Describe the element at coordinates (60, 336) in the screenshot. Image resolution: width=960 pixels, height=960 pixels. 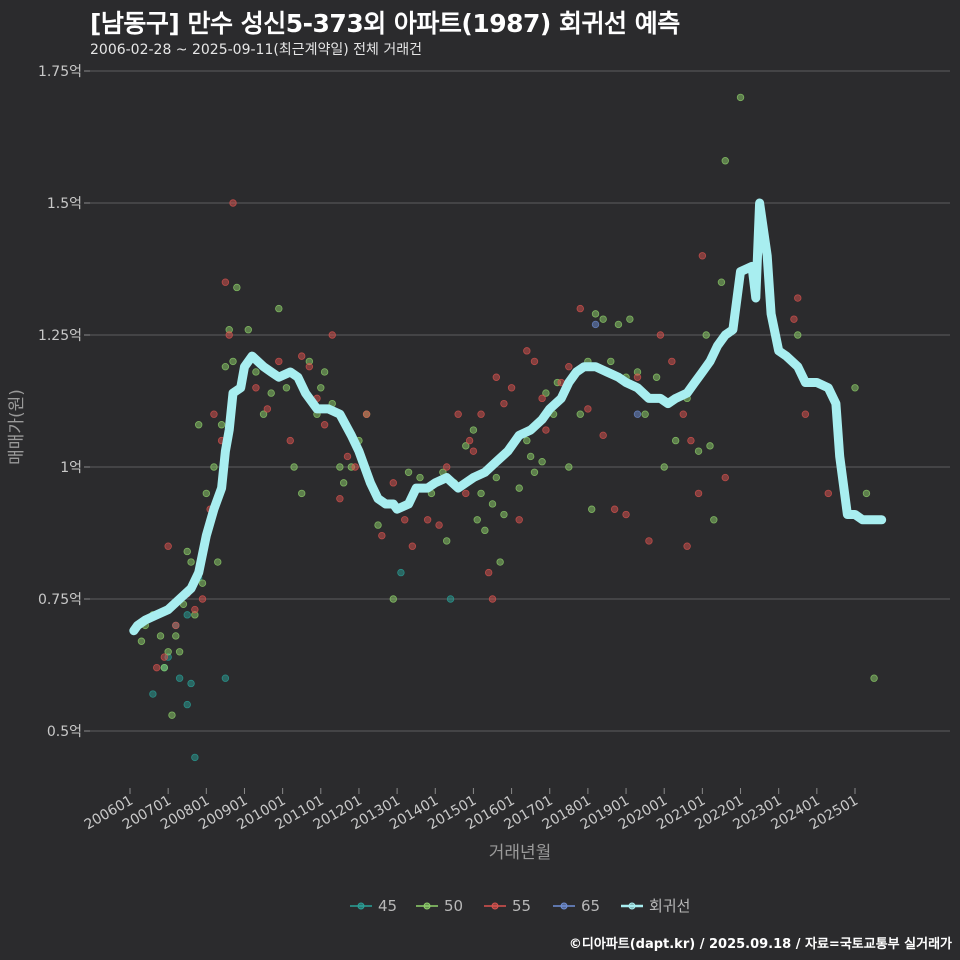
I see `y-tick-label: 1.25억` at that location.